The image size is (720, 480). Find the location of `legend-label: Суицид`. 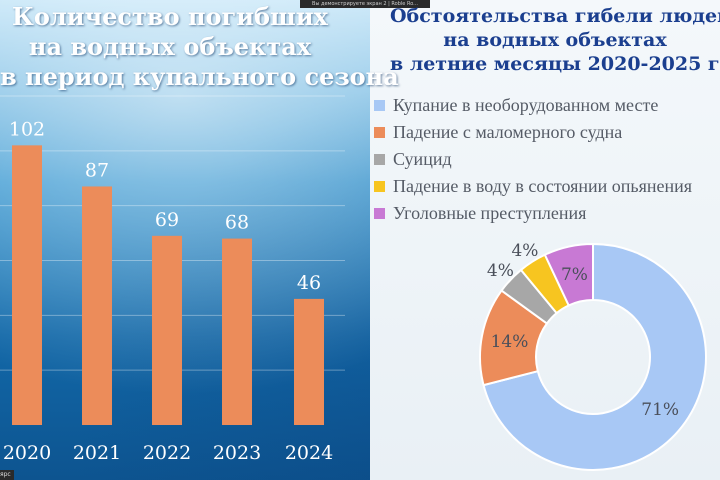

legend-label: Суицид is located at coordinates (422, 159).